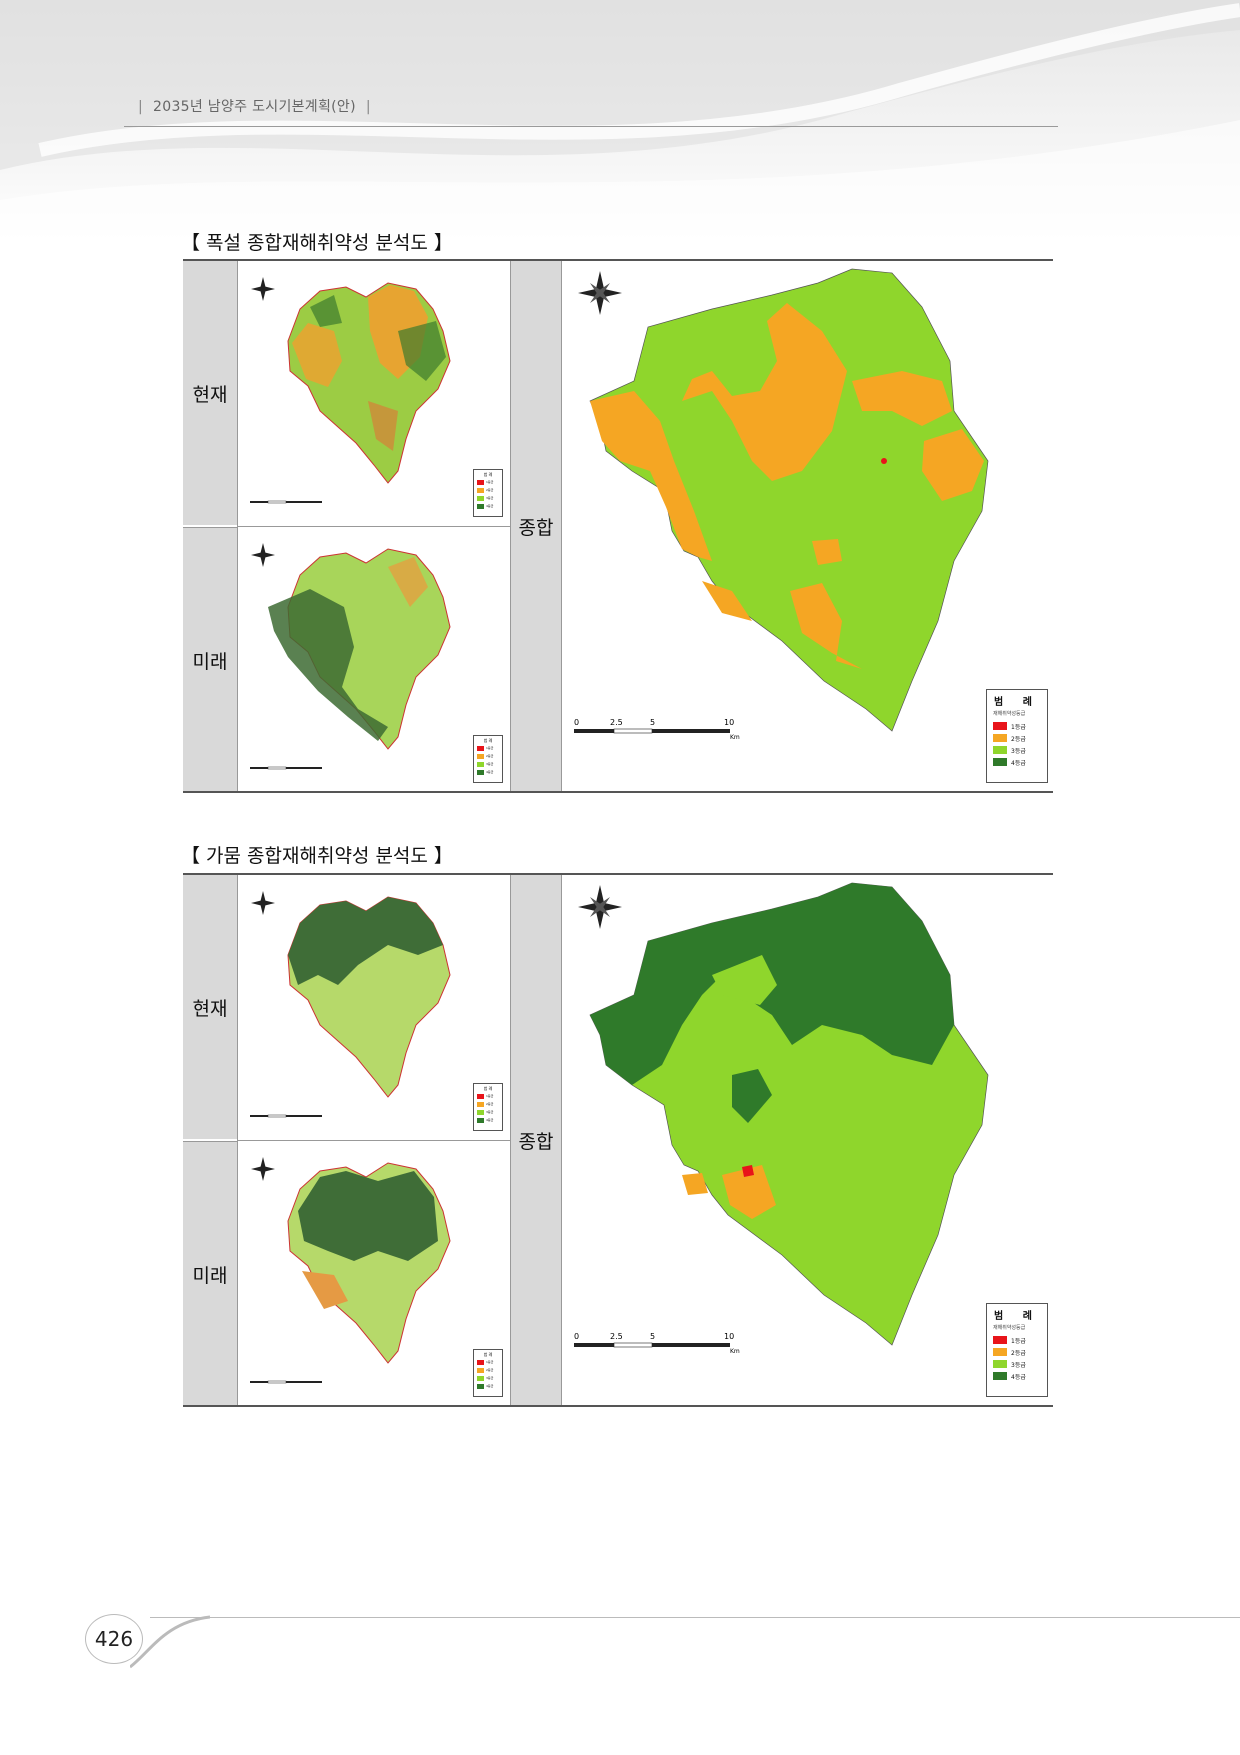 Image resolution: width=1240 pixels, height=1755 pixels. Describe the element at coordinates (170, 1642) in the screenshot. I see `footer-swoosh` at that location.